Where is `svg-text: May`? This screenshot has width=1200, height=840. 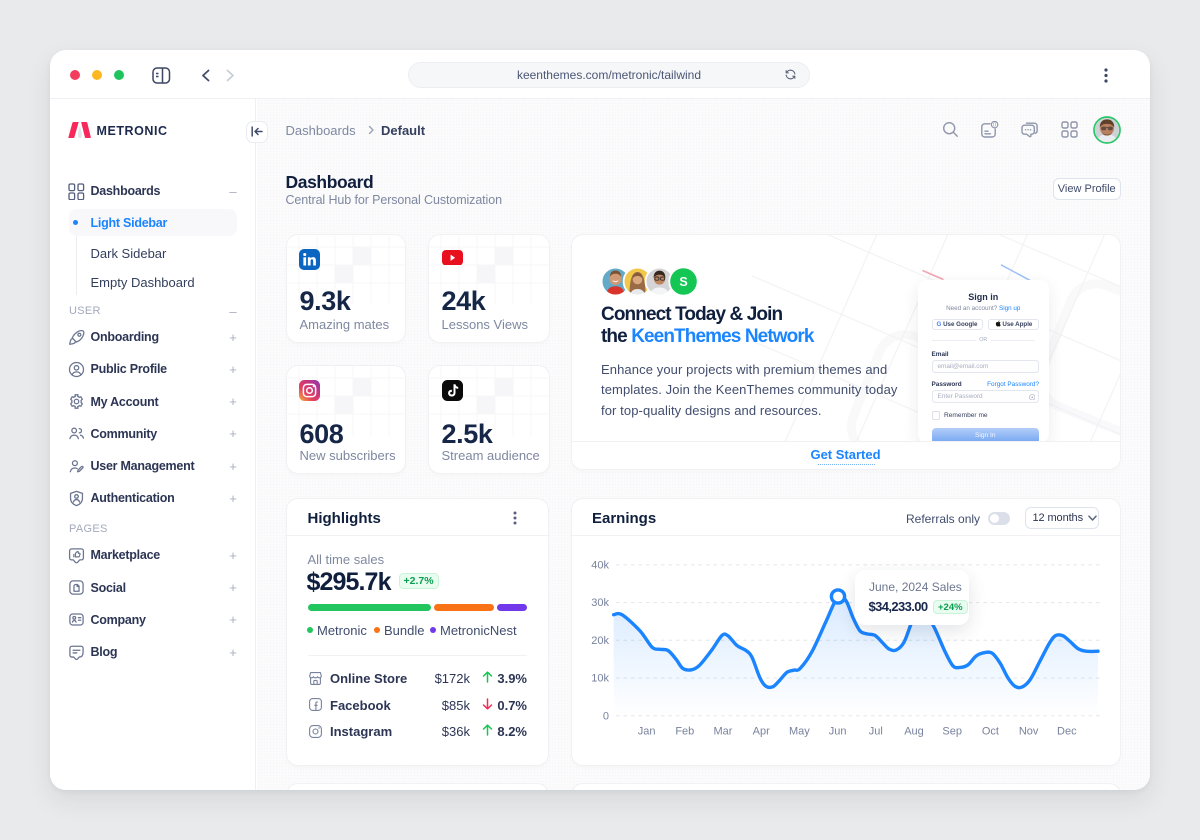
svg-text: May is located at coordinates (799, 732).